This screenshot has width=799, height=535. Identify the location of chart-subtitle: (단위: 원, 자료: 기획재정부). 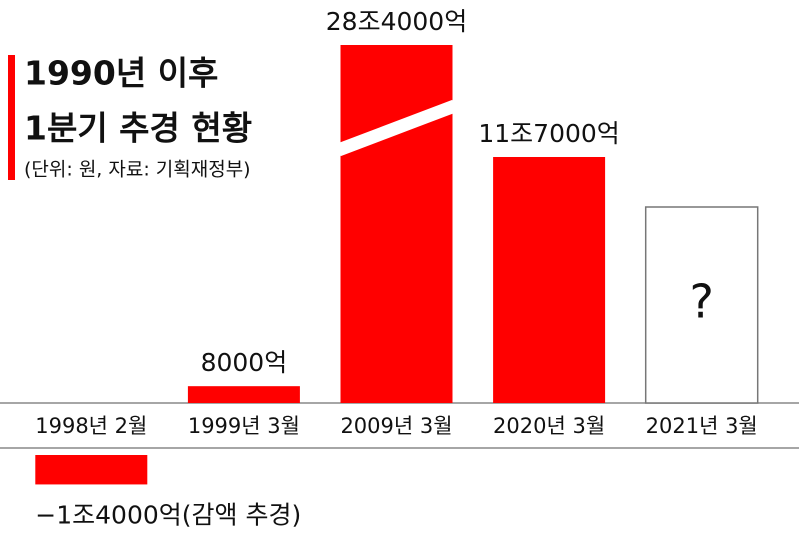
(137, 170).